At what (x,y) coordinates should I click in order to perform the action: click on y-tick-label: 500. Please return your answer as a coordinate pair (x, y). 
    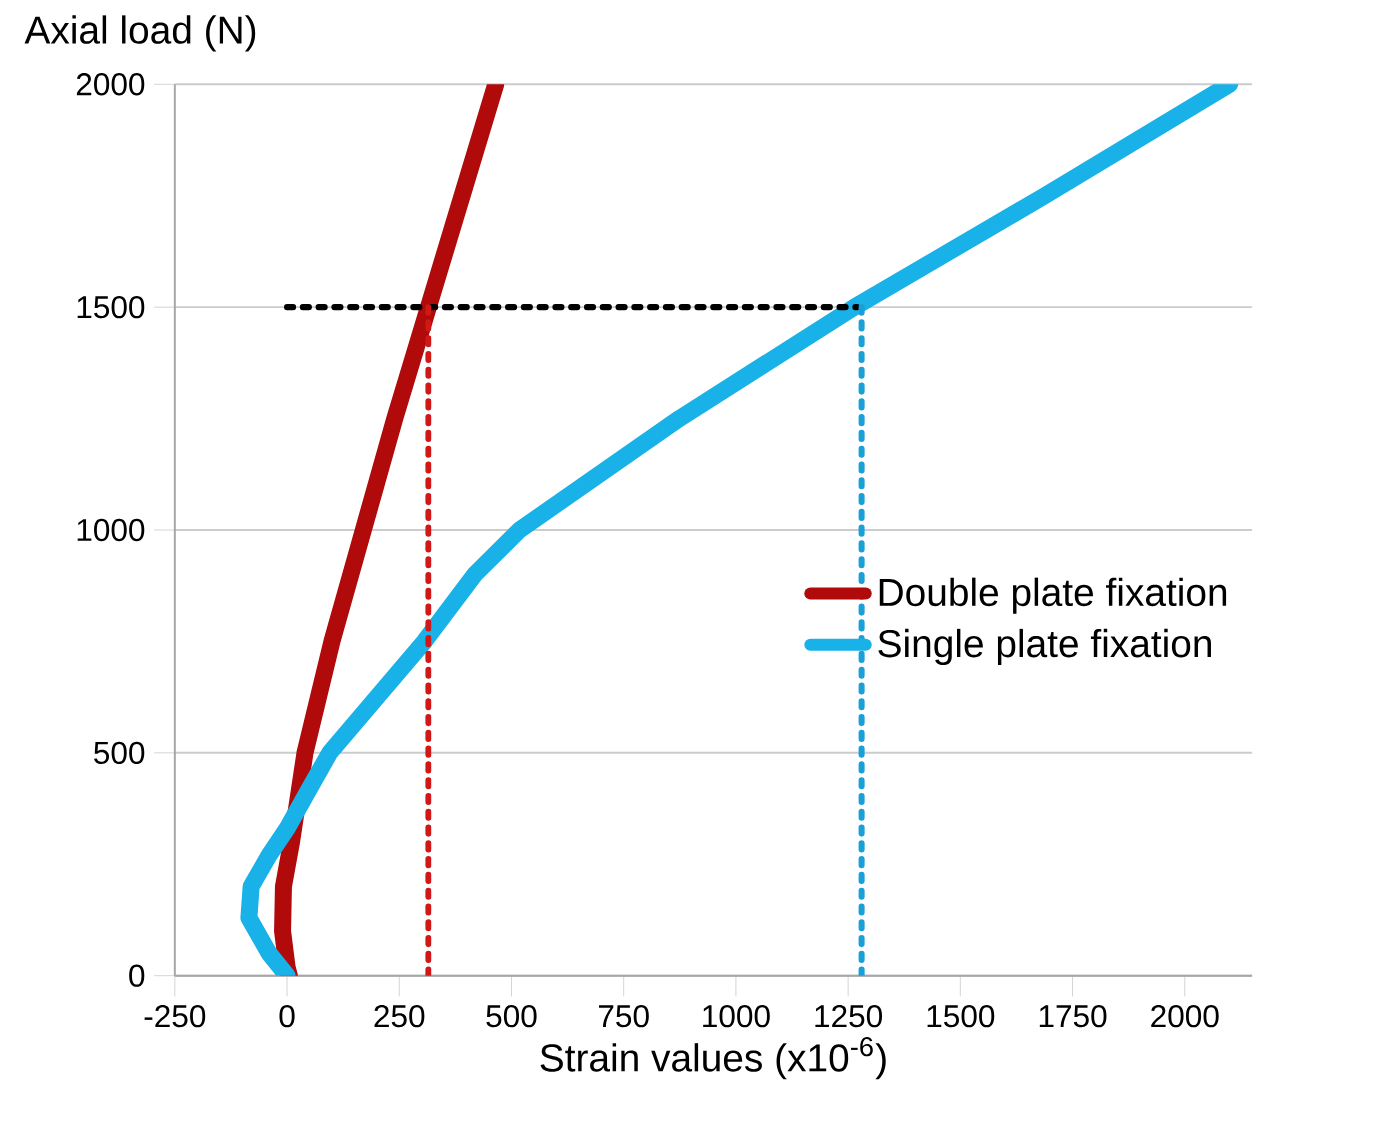
    Looking at the image, I should click on (119, 753).